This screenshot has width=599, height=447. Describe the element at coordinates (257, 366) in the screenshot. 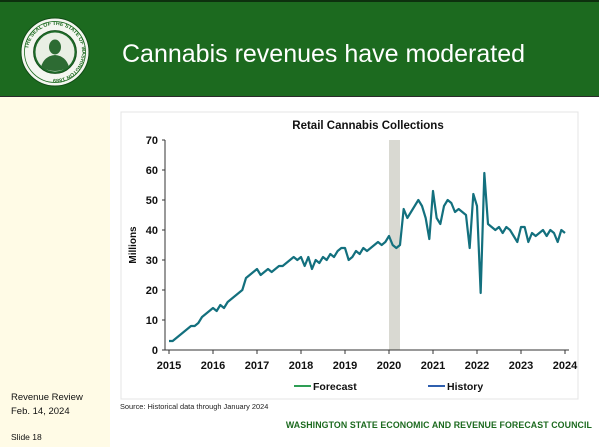

I see `x-tick-label: 2017` at that location.